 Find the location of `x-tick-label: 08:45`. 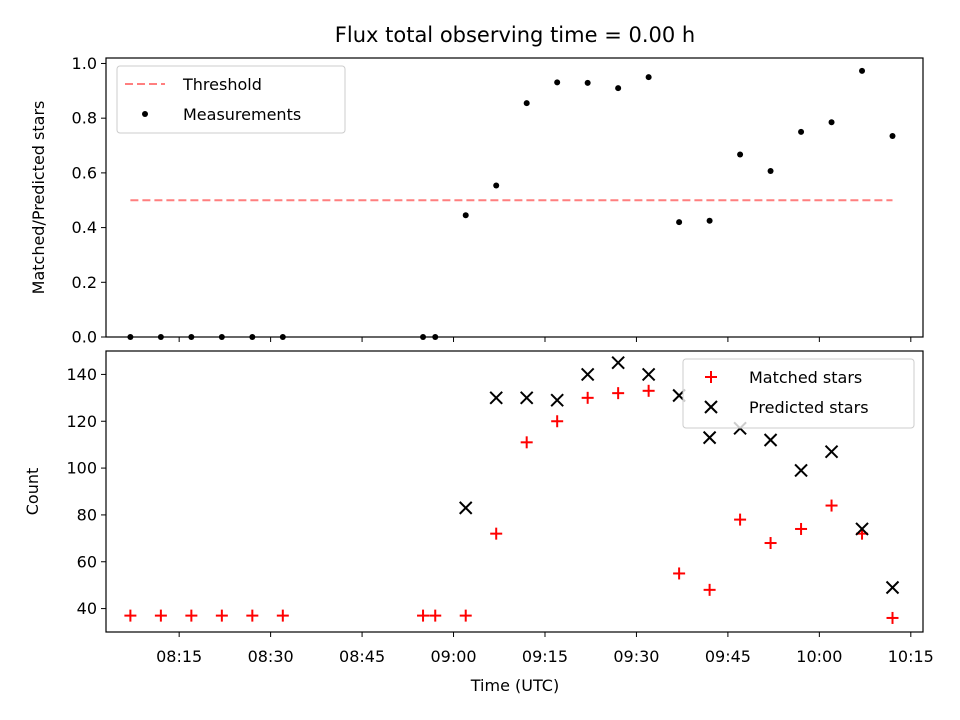

x-tick-label: 08:45 is located at coordinates (362, 656).